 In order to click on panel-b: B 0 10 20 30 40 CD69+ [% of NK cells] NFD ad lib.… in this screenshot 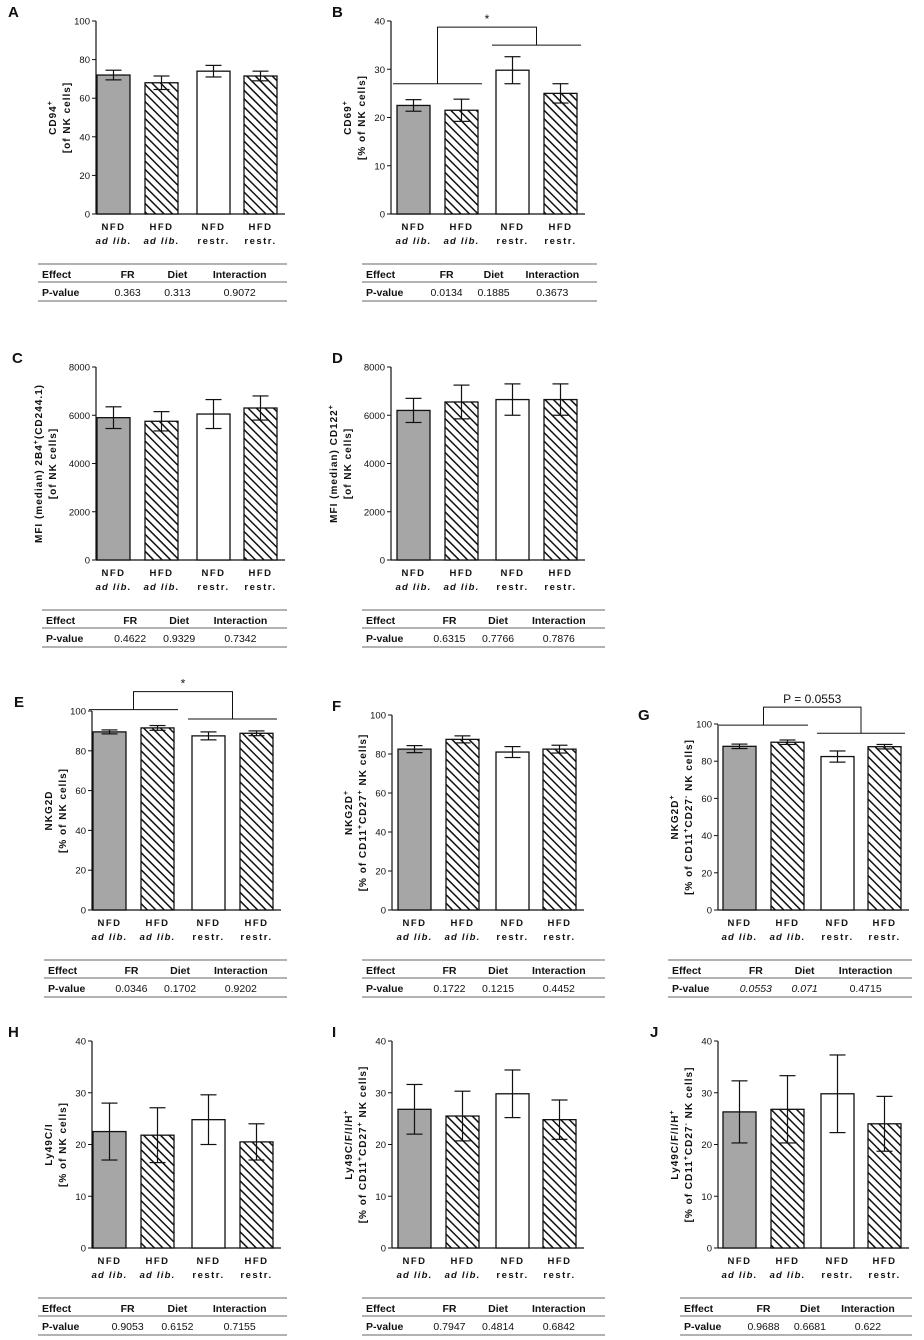, I will do `click(464, 153)`.